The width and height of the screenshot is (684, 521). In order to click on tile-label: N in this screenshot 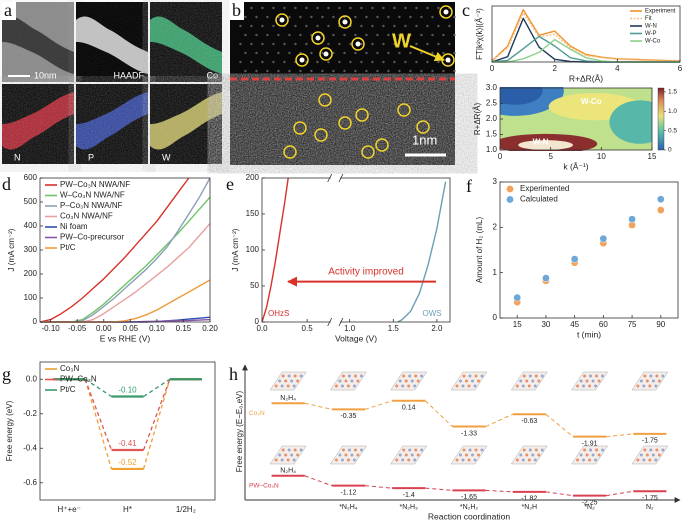, I will do `click(17, 157)`.